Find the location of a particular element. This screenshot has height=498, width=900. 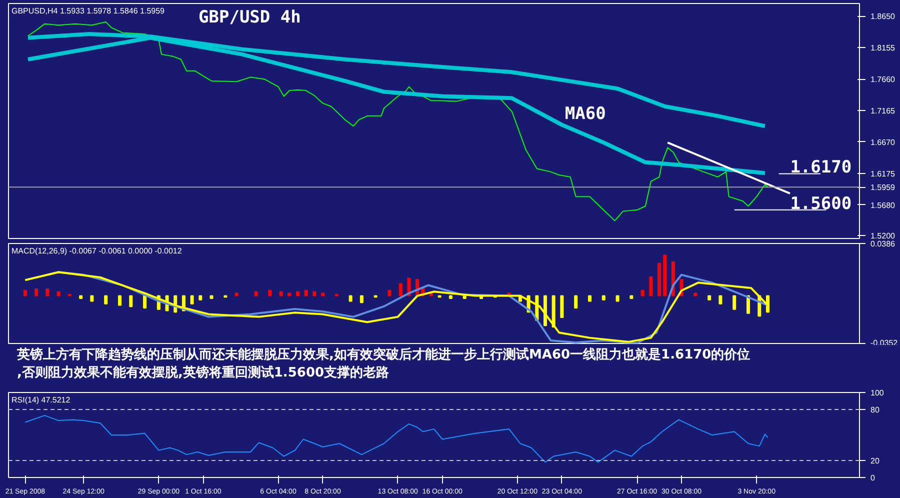

y-tick-label: 1.5680 is located at coordinates (883, 205).